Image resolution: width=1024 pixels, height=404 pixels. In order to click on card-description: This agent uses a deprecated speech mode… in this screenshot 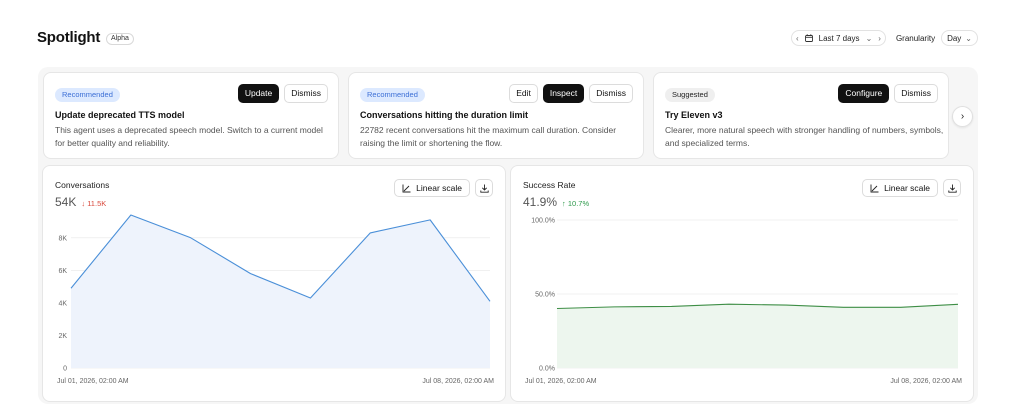, I will do `click(189, 136)`.